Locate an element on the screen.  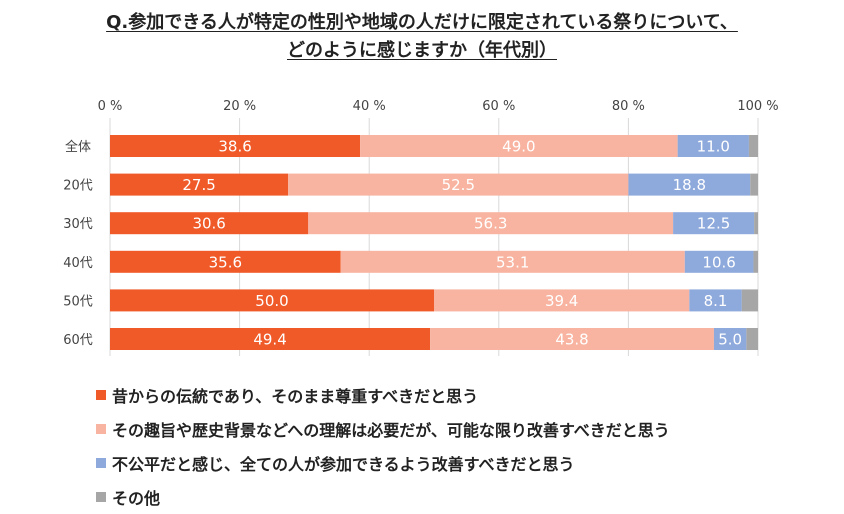
data-label: 49.0 is located at coordinates (518, 147).